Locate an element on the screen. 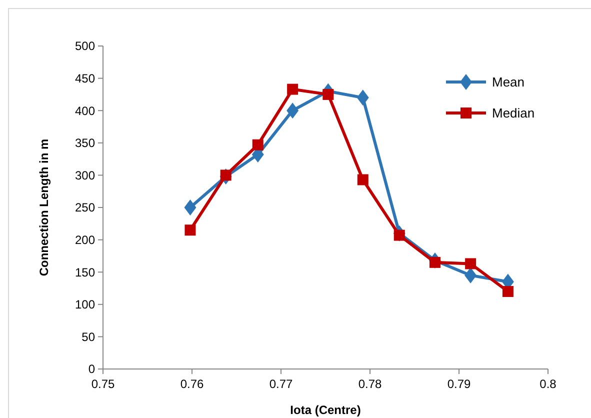 The image size is (591, 418). y-tick-label: 300 is located at coordinates (85, 175).